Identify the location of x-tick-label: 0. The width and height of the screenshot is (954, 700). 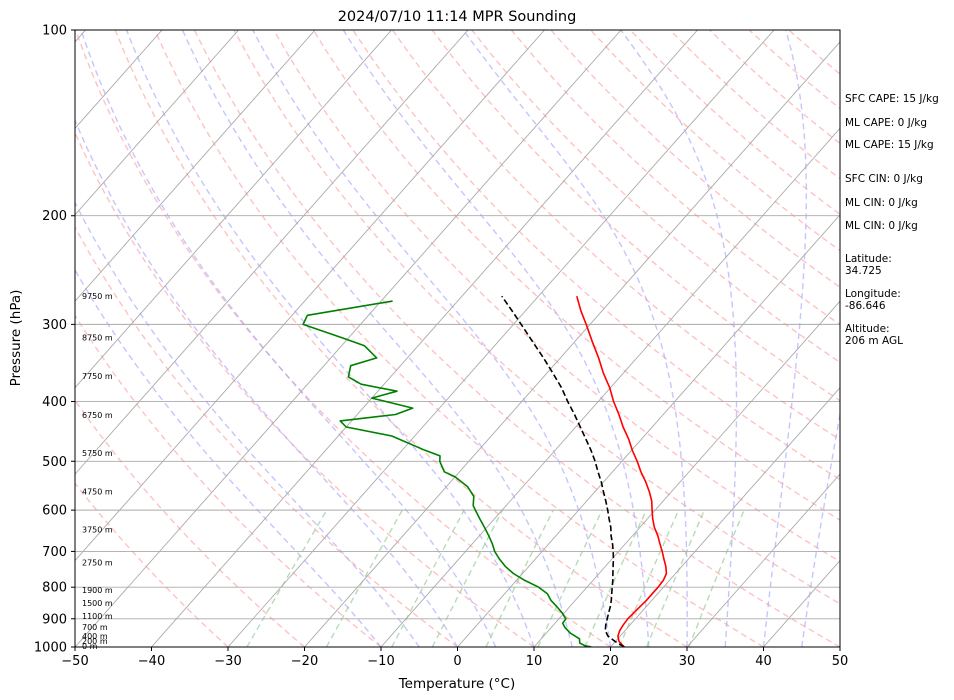
(457, 661).